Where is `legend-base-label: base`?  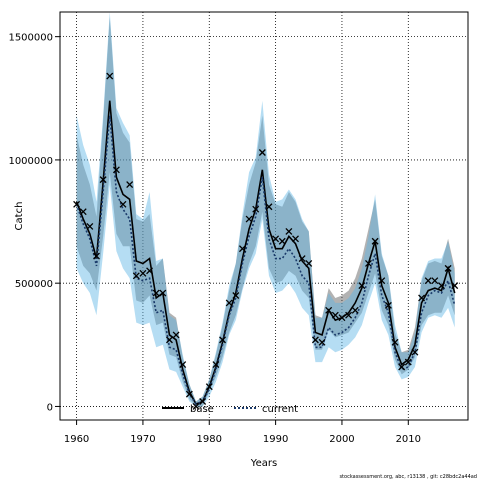
legend-base-label: base is located at coordinates (202, 409).